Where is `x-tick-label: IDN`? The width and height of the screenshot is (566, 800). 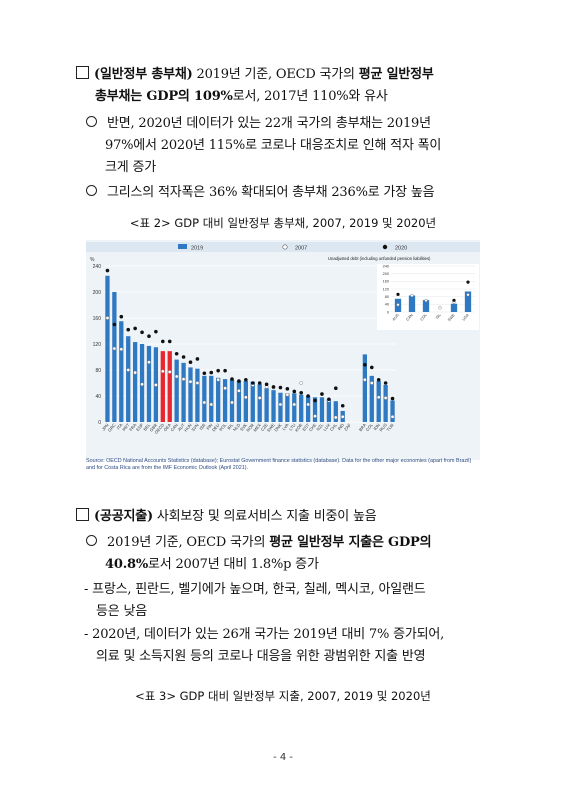 x-tick-label: IDN is located at coordinates (376, 426).